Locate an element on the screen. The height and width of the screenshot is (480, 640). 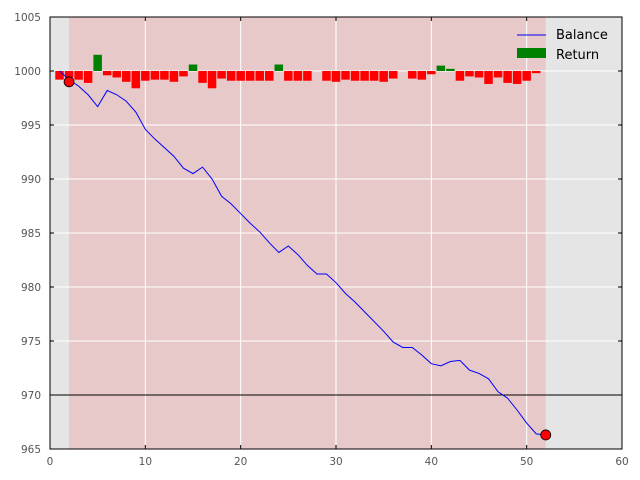
legend-return-swatch is located at coordinates (531, 53).